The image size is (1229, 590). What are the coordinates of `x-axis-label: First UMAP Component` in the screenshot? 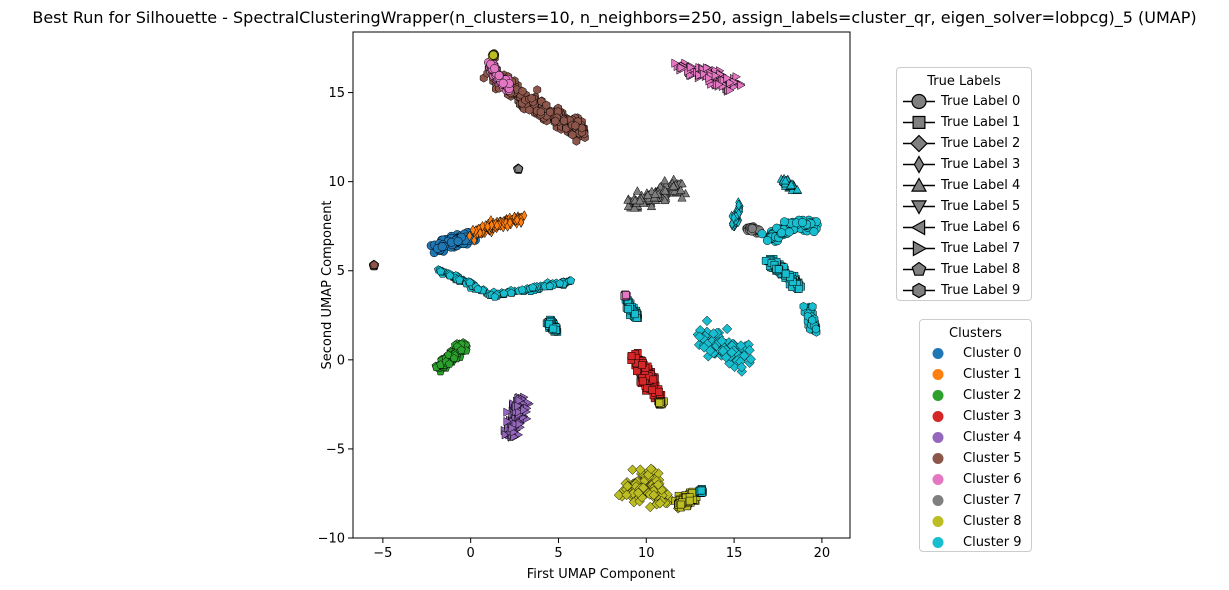 It's located at (601, 574).